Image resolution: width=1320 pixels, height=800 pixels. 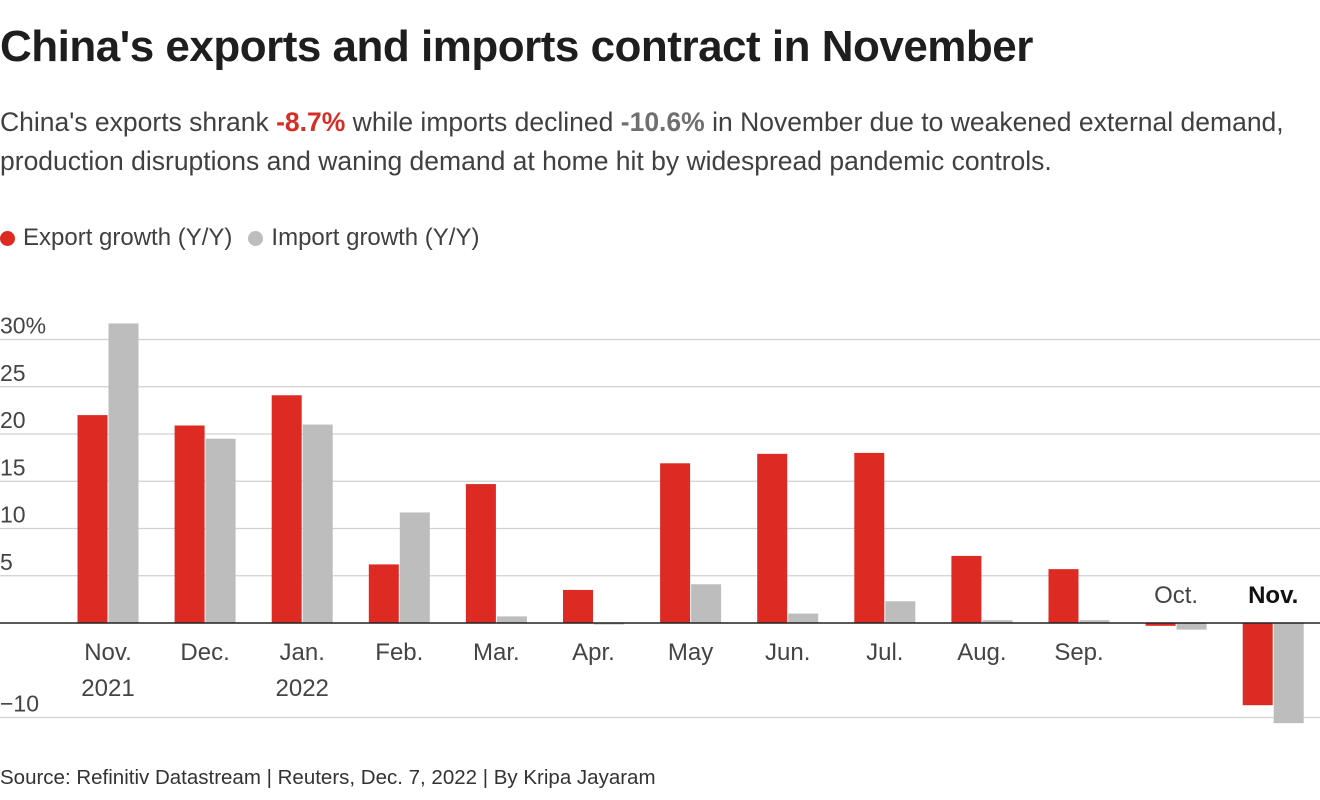 What do you see at coordinates (13, 515) in the screenshot?
I see `y-tick-label: 10` at bounding box center [13, 515].